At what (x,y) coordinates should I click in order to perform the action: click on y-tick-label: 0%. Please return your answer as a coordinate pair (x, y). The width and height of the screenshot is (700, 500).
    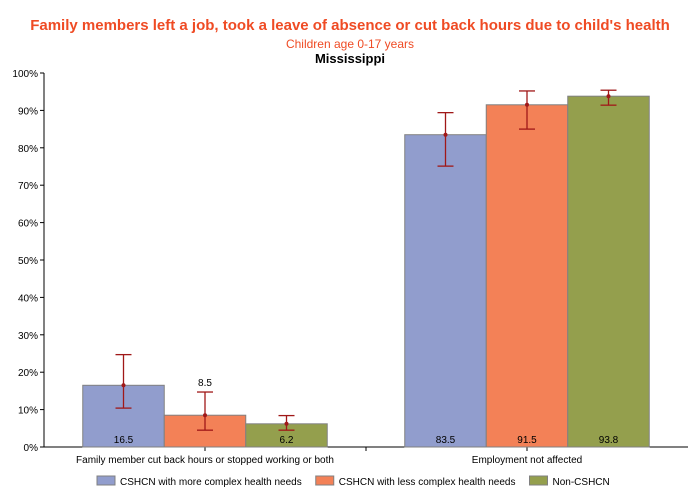
    Looking at the image, I should click on (31, 448).